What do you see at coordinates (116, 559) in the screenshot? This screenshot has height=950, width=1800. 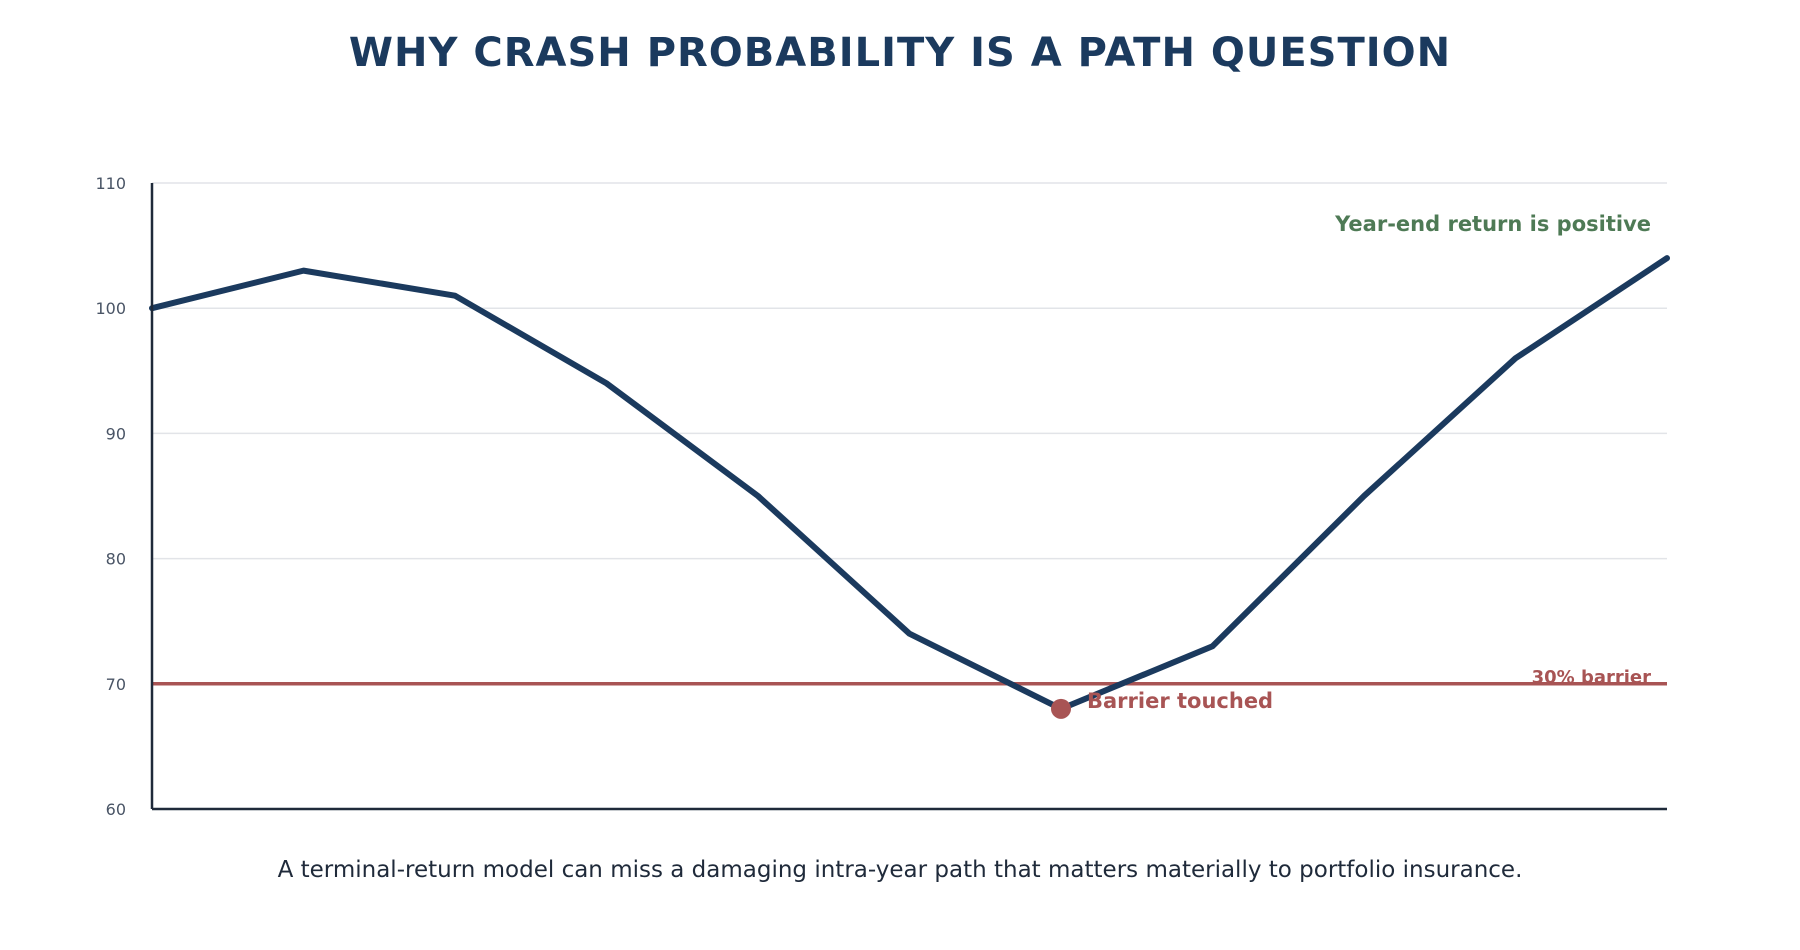 I see `y-tick-label: 80` at bounding box center [116, 559].